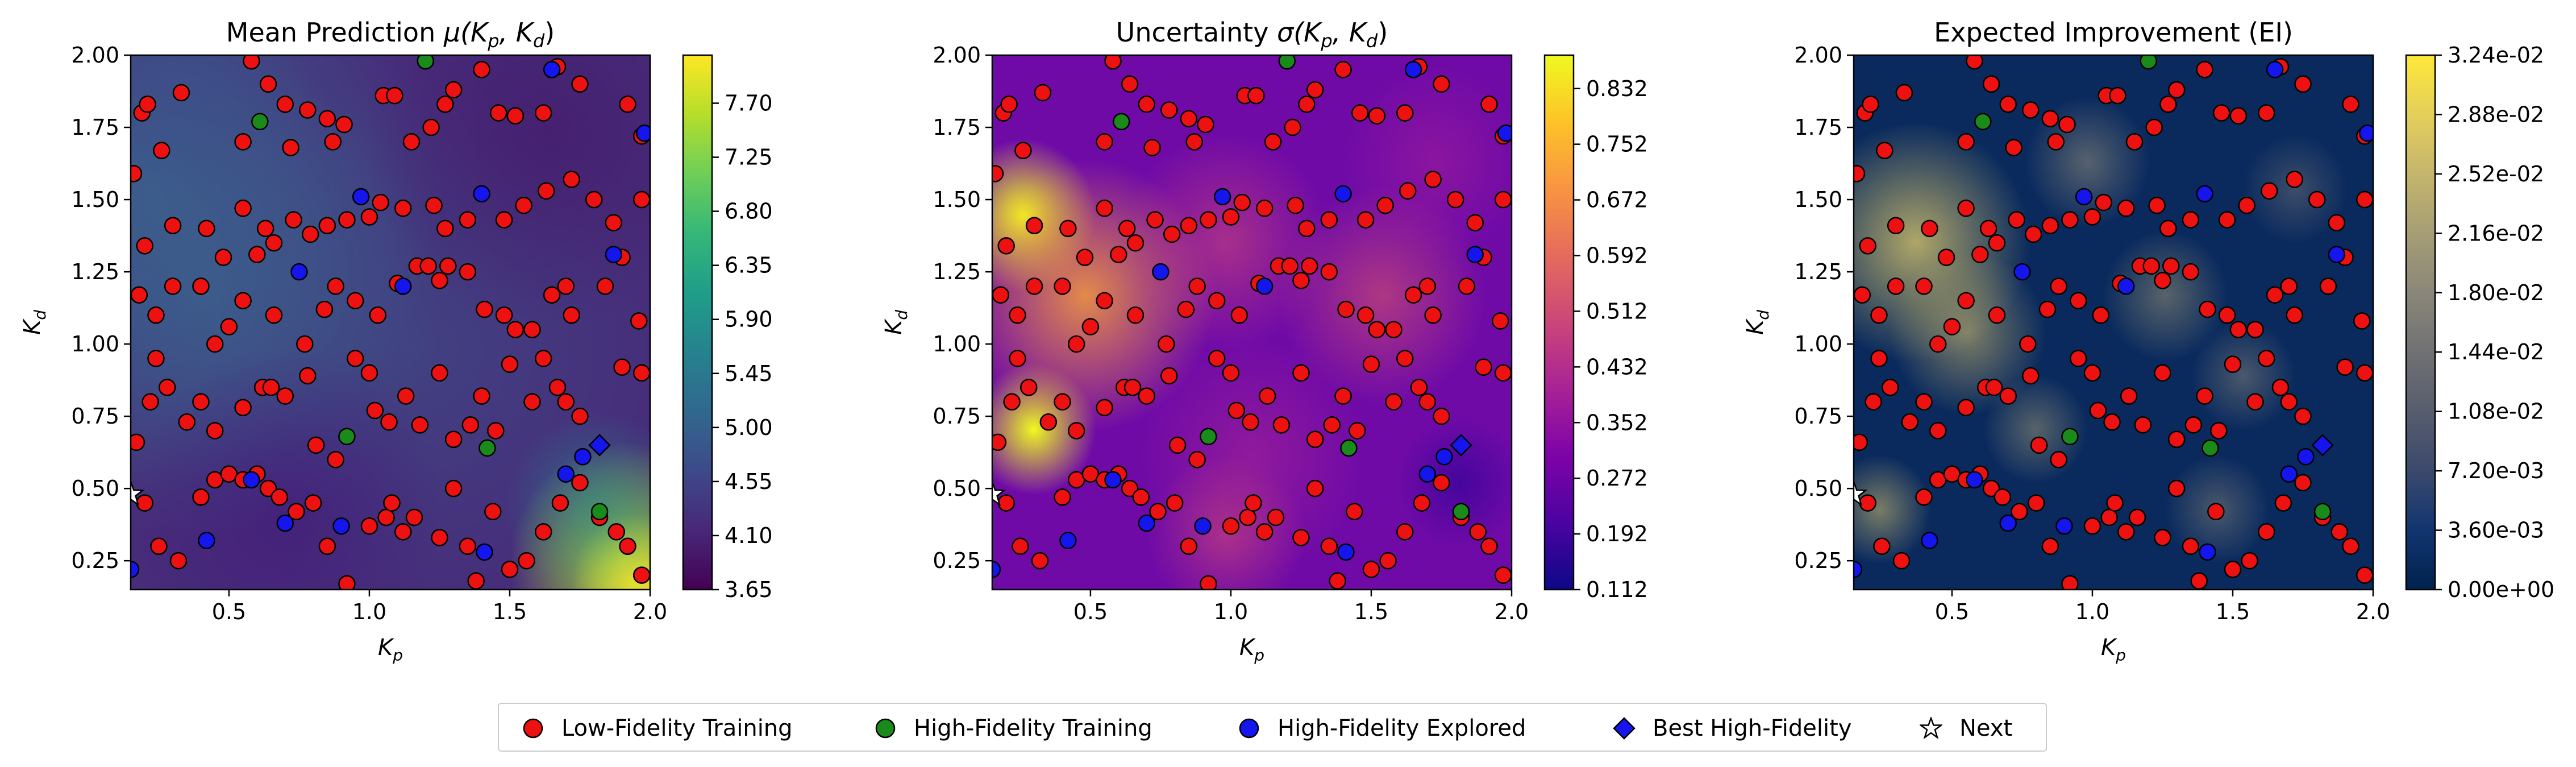  I want to click on legend-item-explored: High-Fidelity Explored, so click(1382, 728).